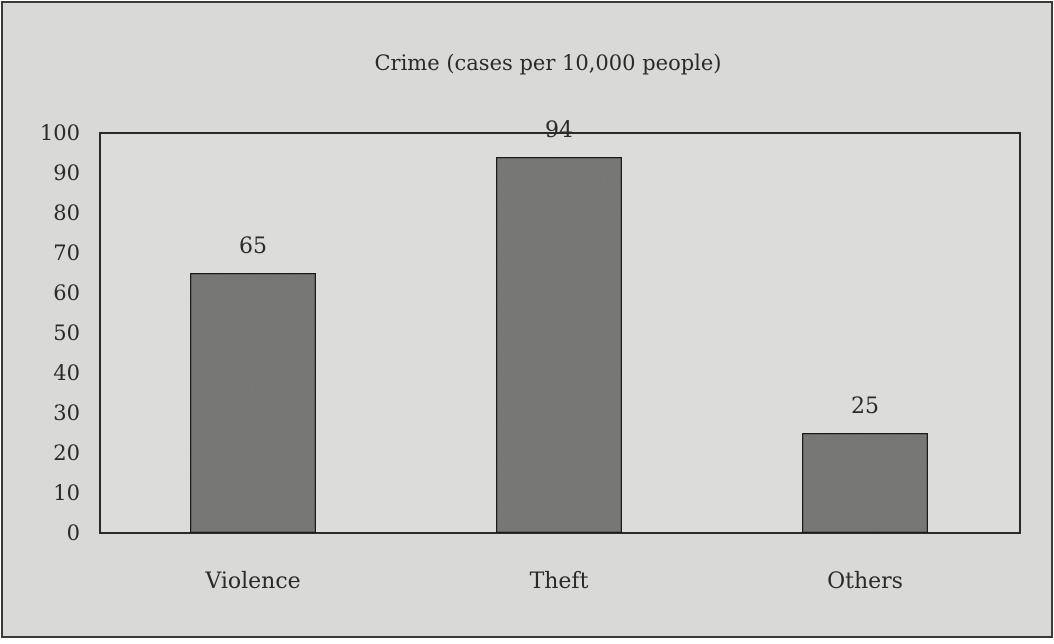  What do you see at coordinates (559, 581) in the screenshot?
I see `x-category-label: Theft` at bounding box center [559, 581].